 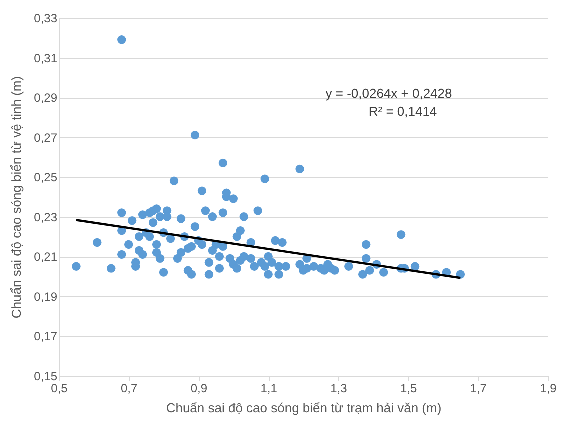 What do you see at coordinates (46, 177) in the screenshot?
I see `y-tick-label: 0,25` at bounding box center [46, 177].